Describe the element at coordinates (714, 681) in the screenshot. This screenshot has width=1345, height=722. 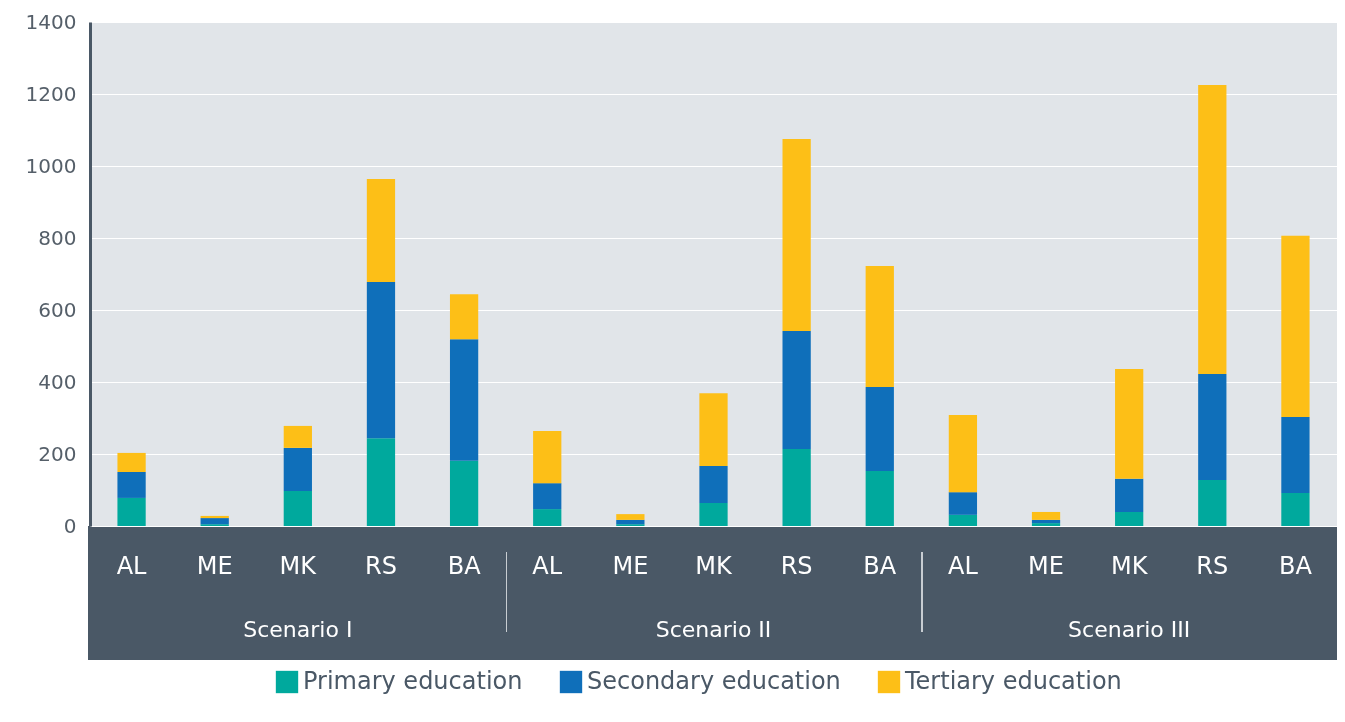
I see `legend-label: Secondary education` at that location.